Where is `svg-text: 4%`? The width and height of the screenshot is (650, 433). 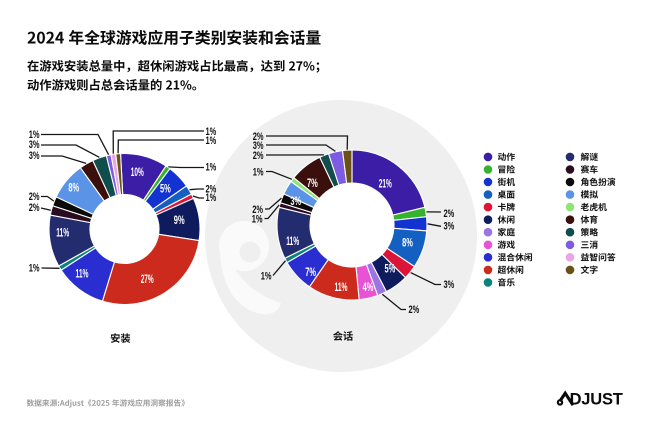
svg-text: 4% is located at coordinates (368, 287).